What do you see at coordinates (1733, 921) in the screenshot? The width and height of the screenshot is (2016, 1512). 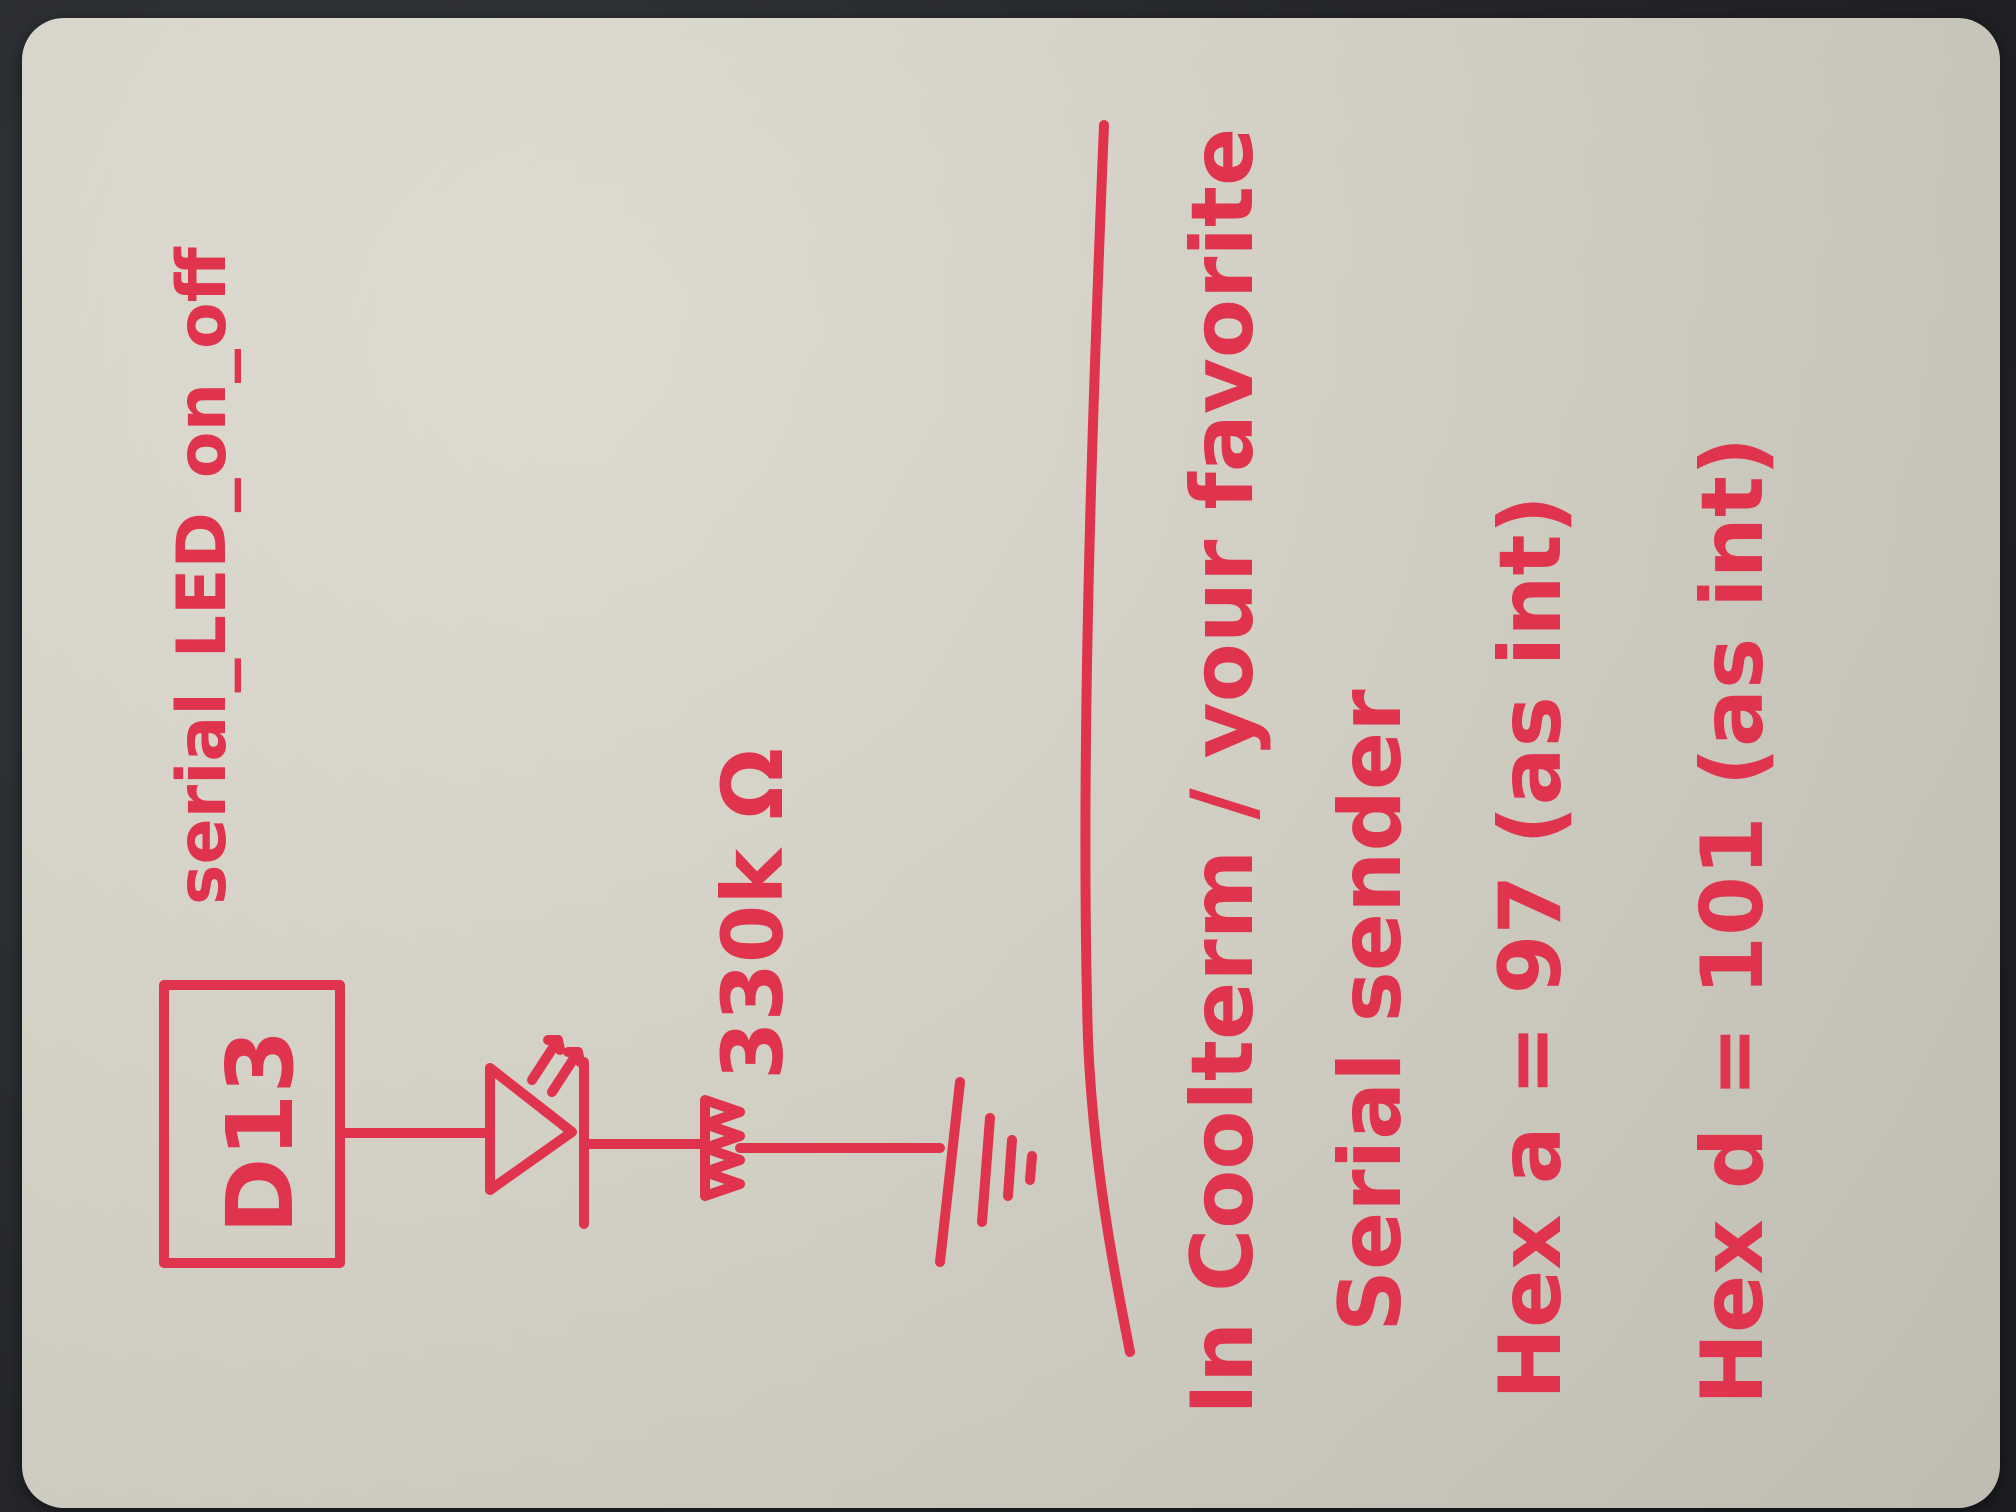 I see `instruction-line-4: Hex d = 101 (as int)` at bounding box center [1733, 921].